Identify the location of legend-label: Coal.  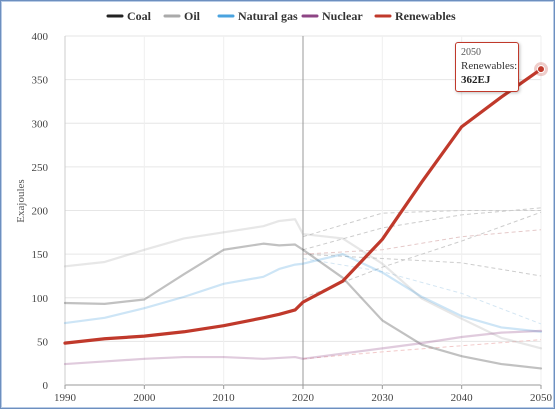
(139, 16).